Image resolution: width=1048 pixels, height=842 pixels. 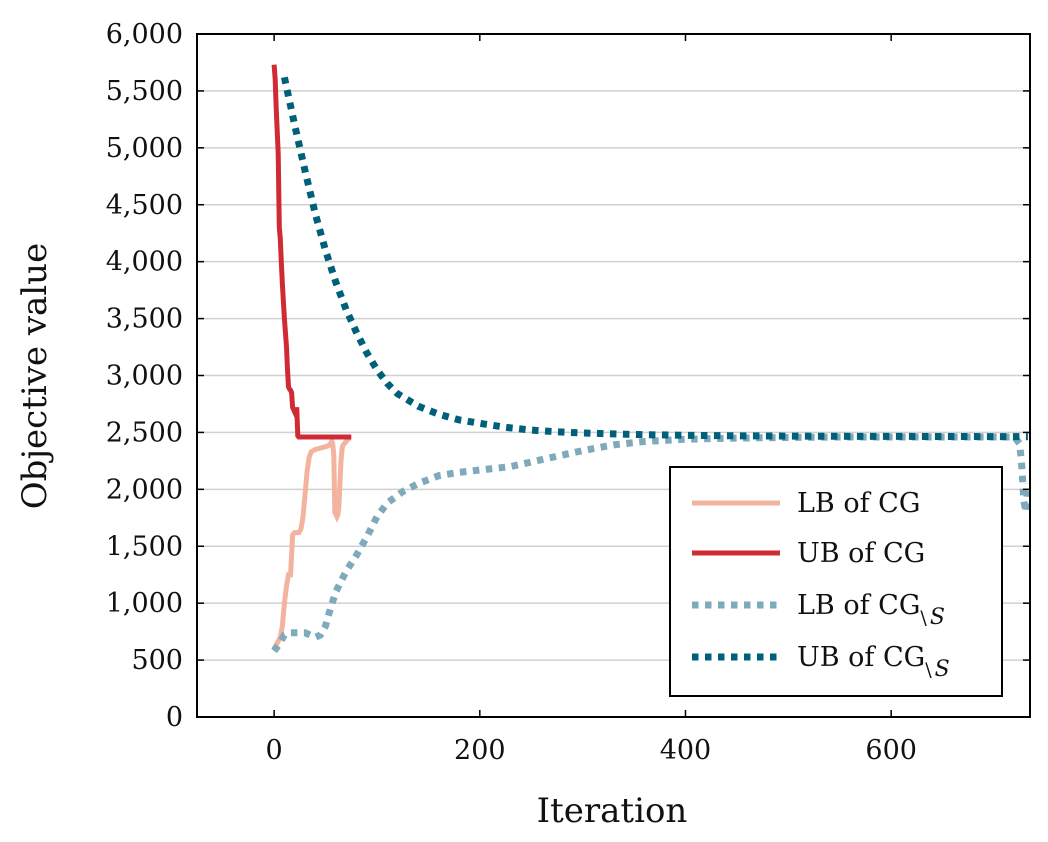 I want to click on y-tick-label: 3,000, so click(x=144, y=376).